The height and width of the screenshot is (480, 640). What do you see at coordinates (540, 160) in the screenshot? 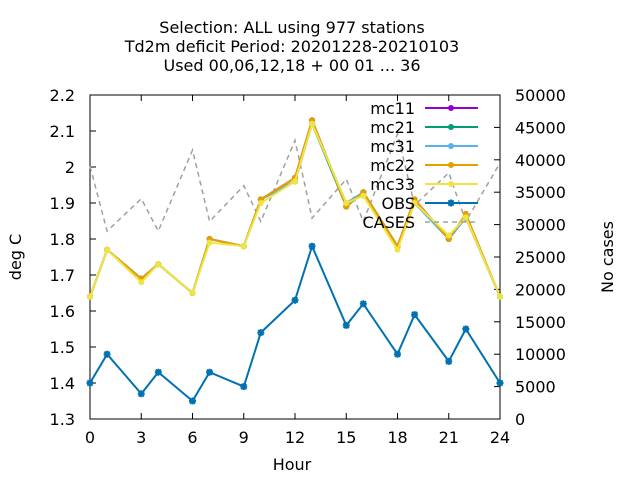
I see `y2-tick-label: 40000` at bounding box center [540, 160].